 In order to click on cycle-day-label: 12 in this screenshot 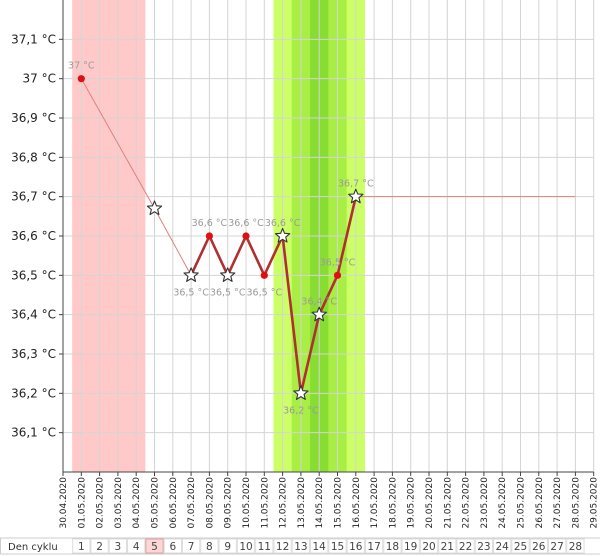, I will do `click(282, 547)`.